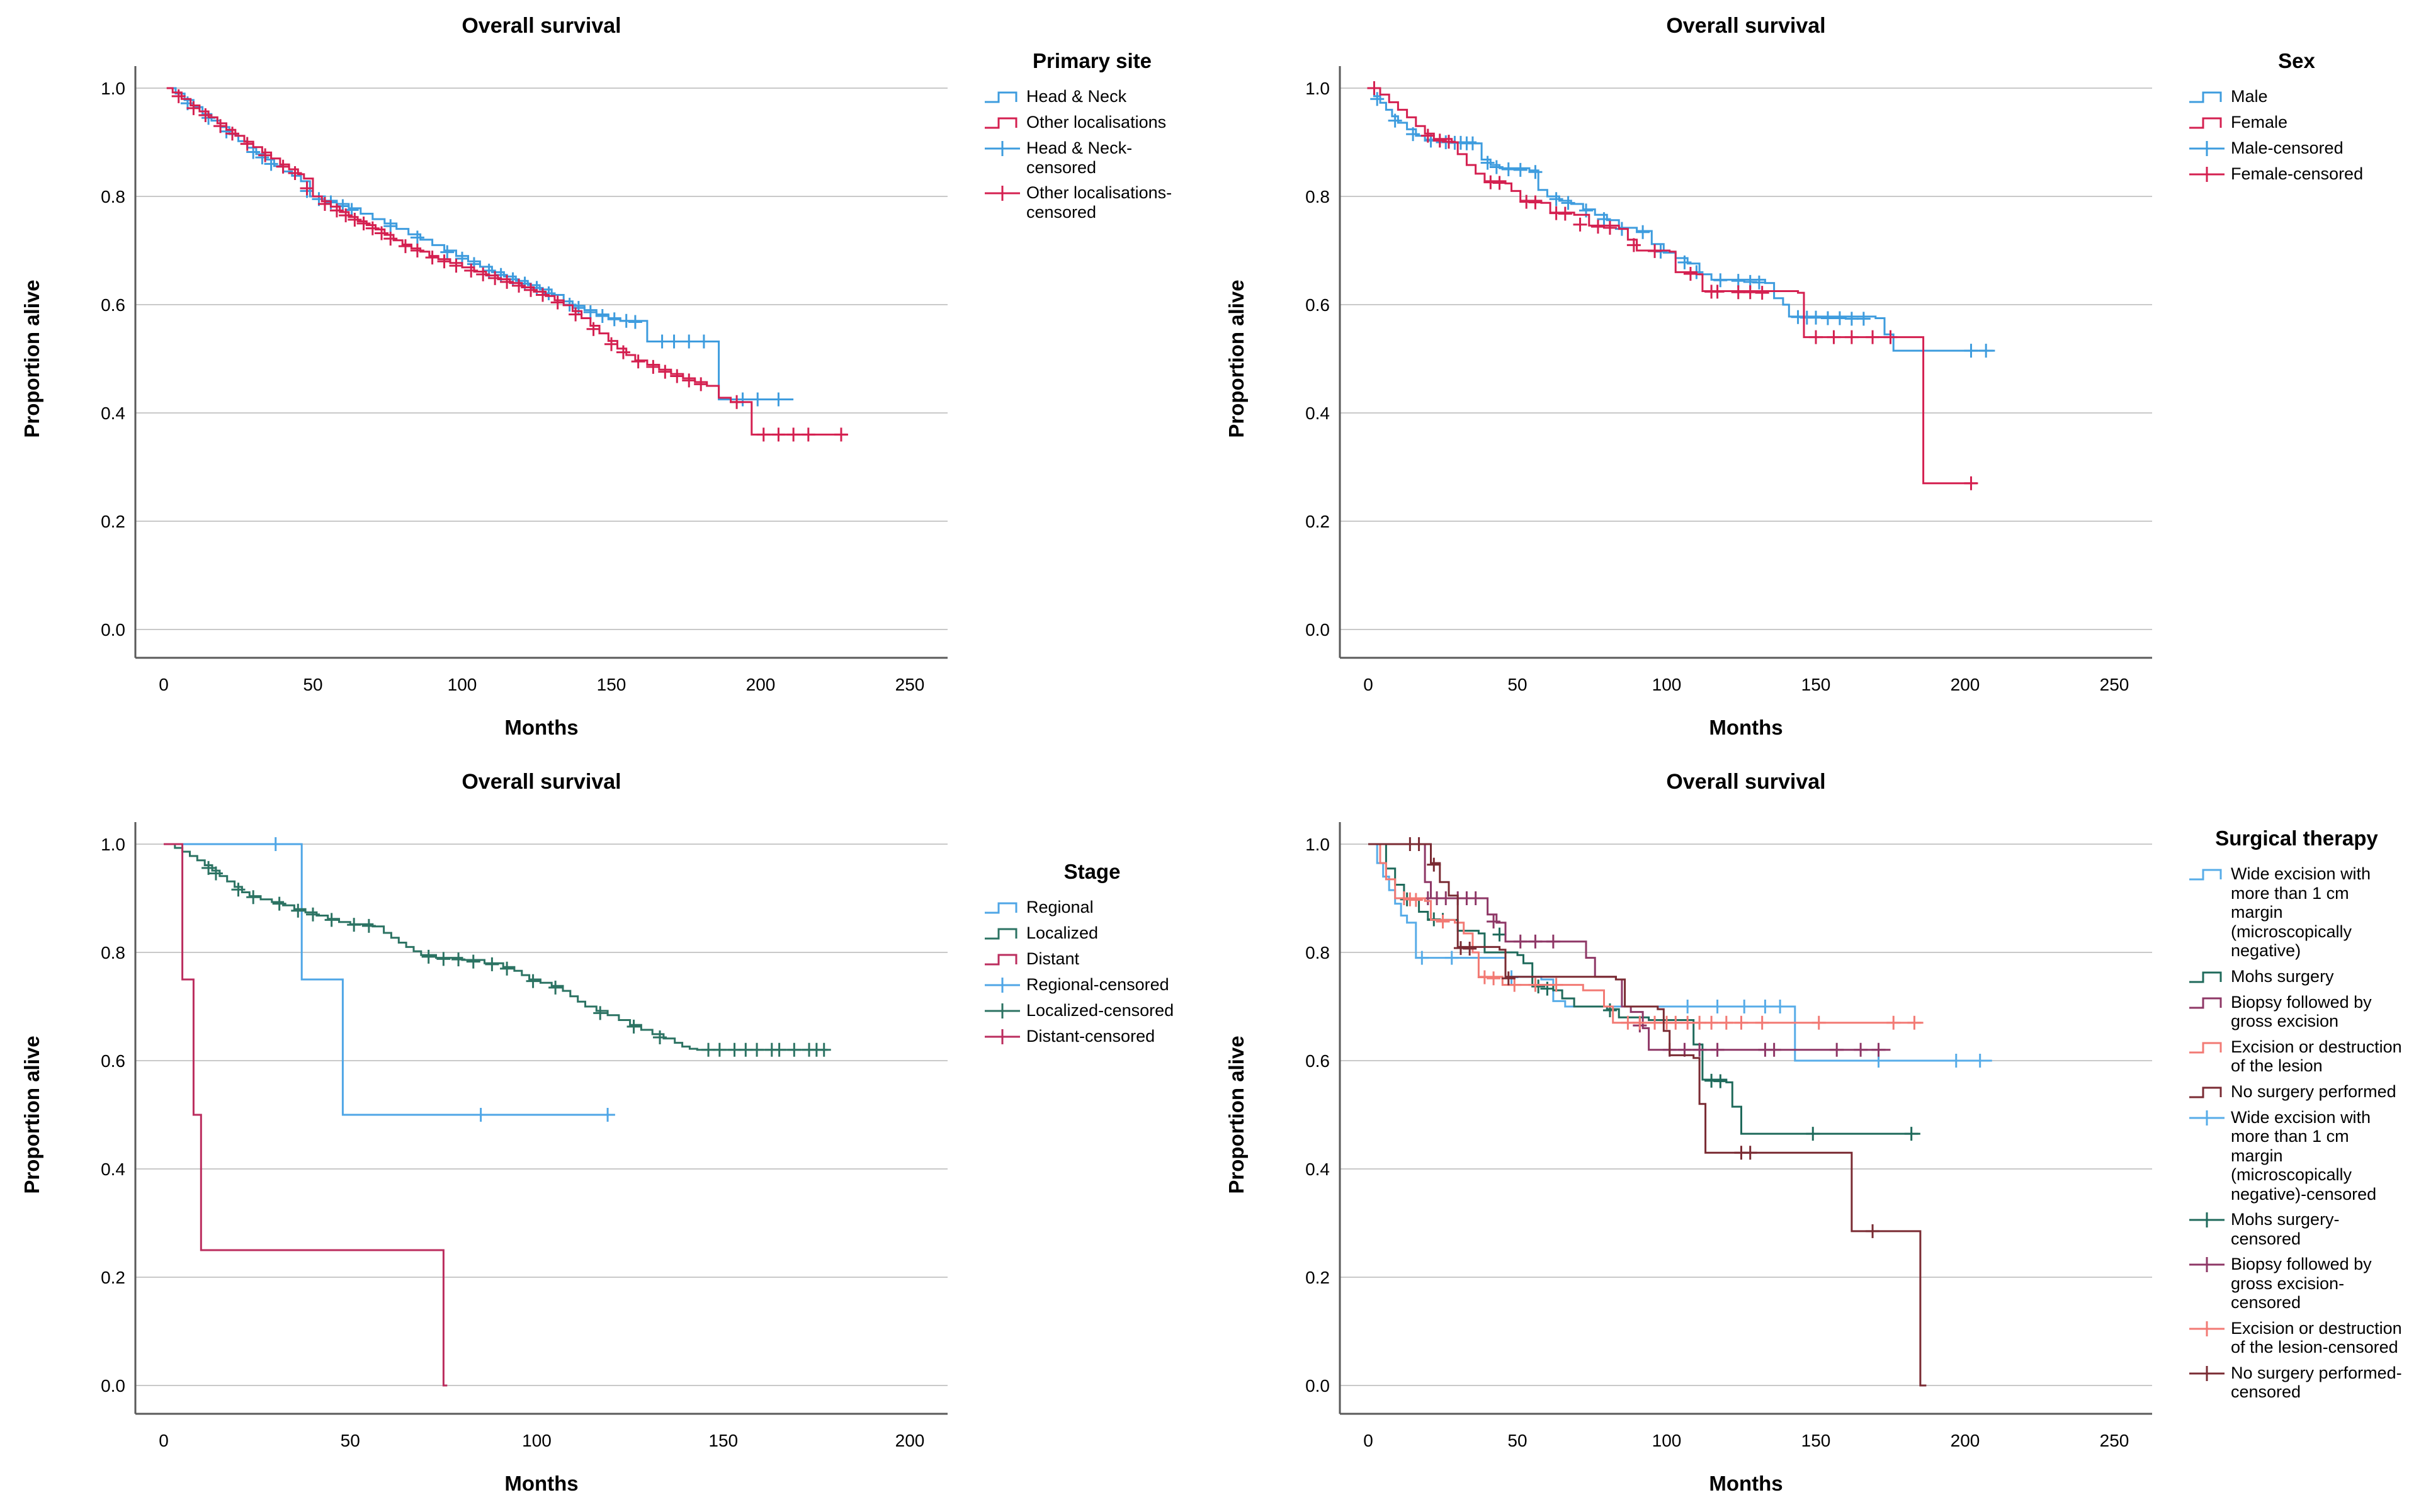 This screenshot has width=2409, height=1512. What do you see at coordinates (1099, 202) in the screenshot?
I see `legend-item-label: Other localisations-censored` at bounding box center [1099, 202].